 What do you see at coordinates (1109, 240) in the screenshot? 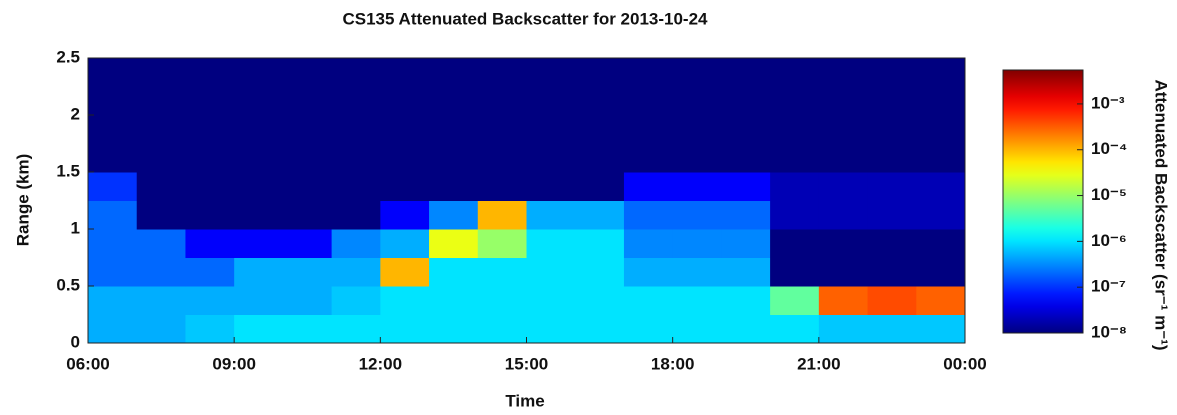
I see `colorbar-tick-label: 10⁻⁶` at bounding box center [1109, 240].